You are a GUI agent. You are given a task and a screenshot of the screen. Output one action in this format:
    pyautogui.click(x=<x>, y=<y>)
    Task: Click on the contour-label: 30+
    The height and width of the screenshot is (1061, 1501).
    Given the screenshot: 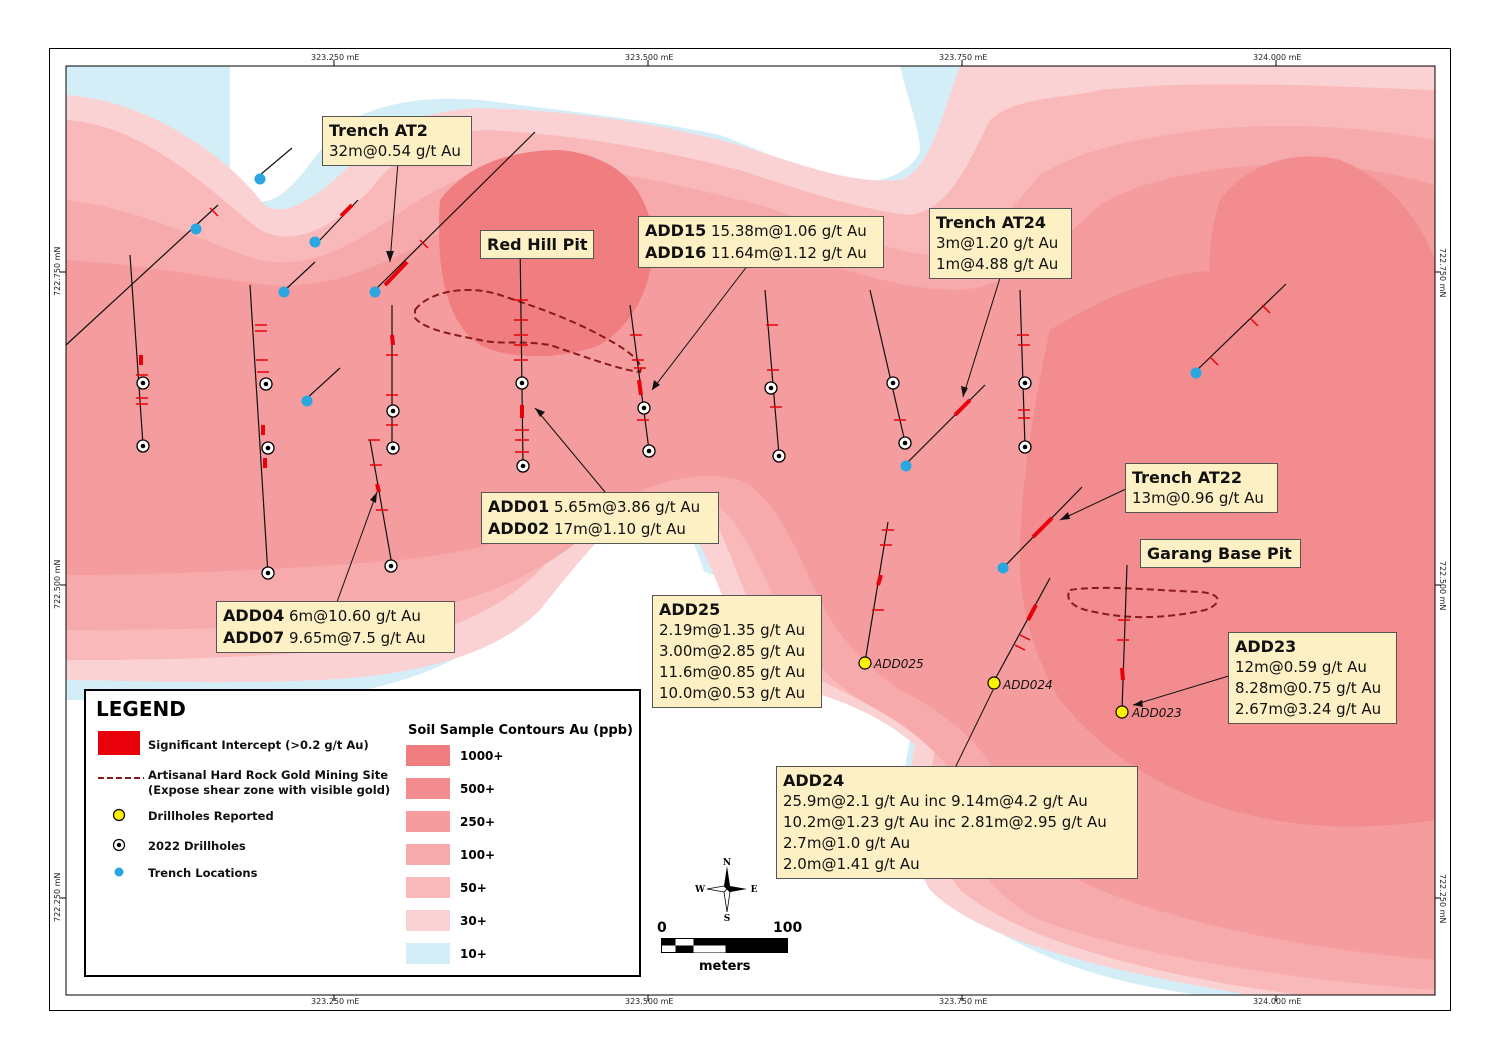 What is the action you would take?
    pyautogui.click(x=473, y=921)
    